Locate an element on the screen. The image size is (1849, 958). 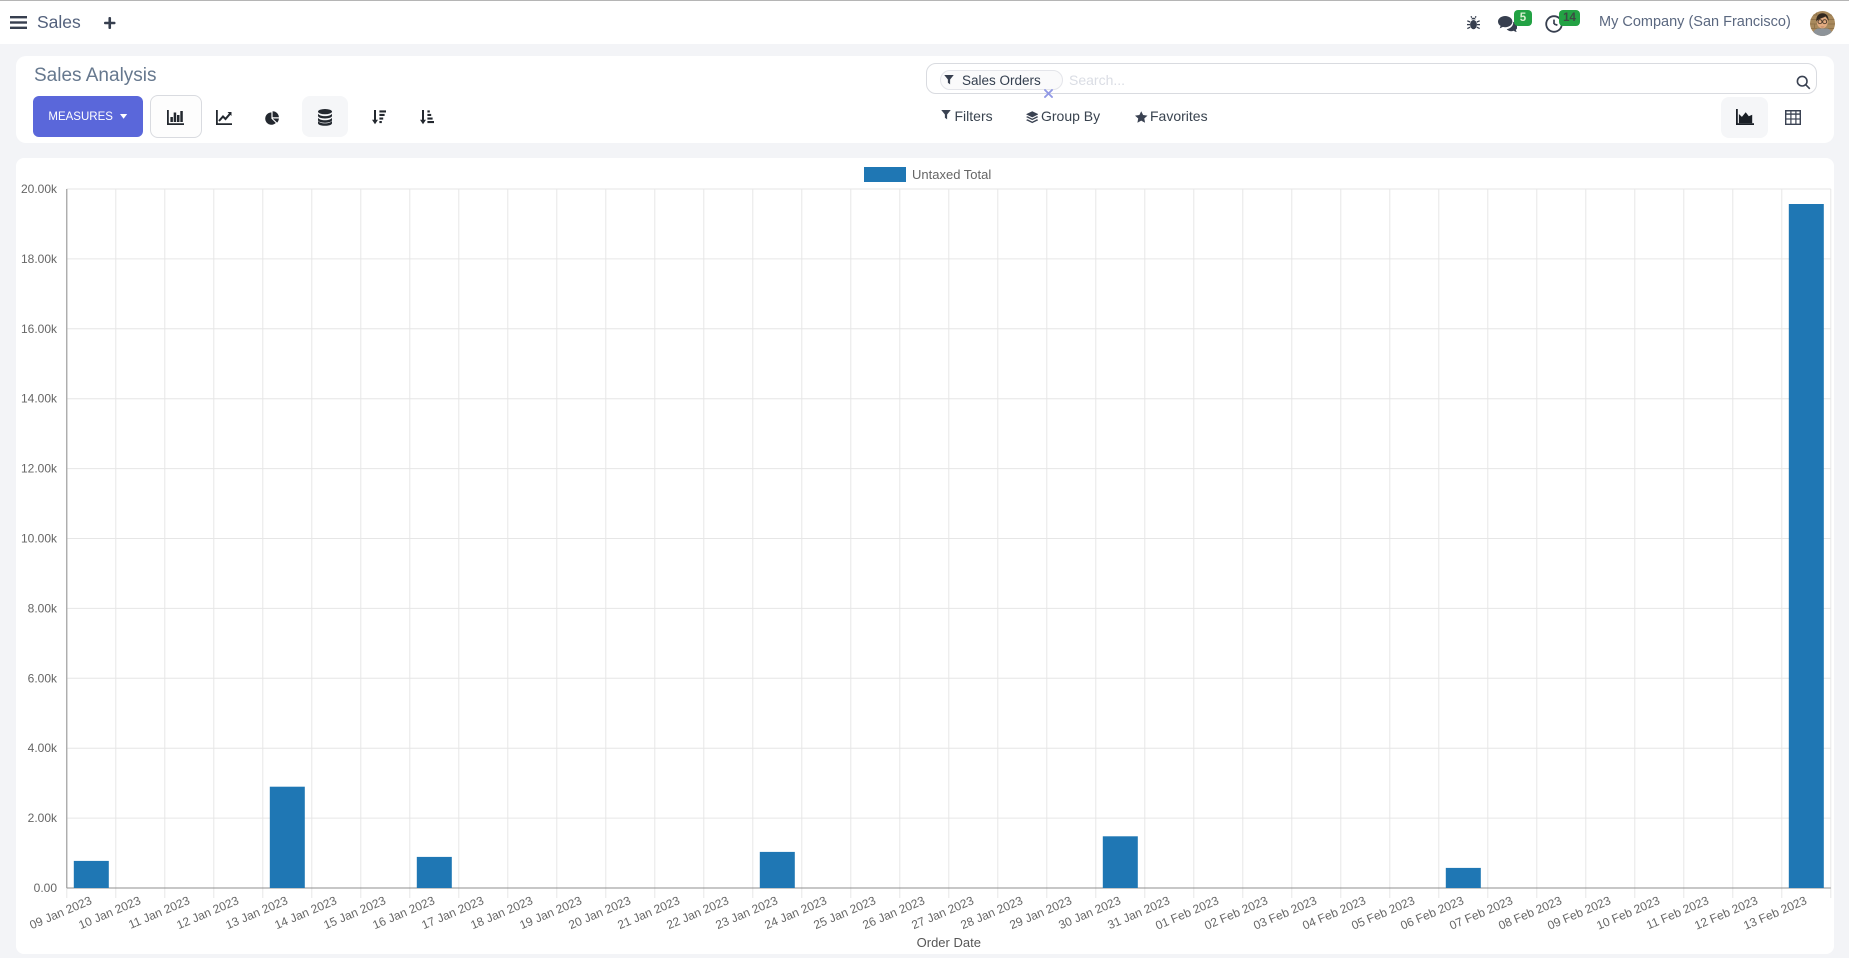
svg-text: 16.00k is located at coordinates (39, 329).